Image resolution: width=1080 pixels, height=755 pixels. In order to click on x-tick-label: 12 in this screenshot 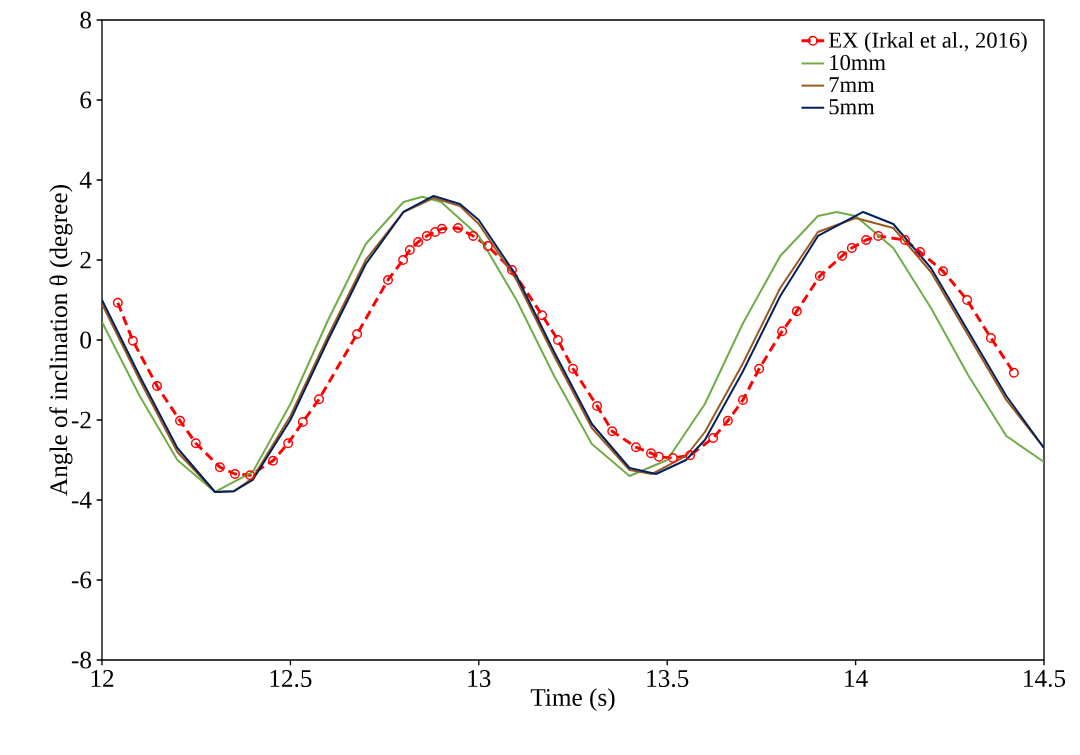, I will do `click(102, 678)`.